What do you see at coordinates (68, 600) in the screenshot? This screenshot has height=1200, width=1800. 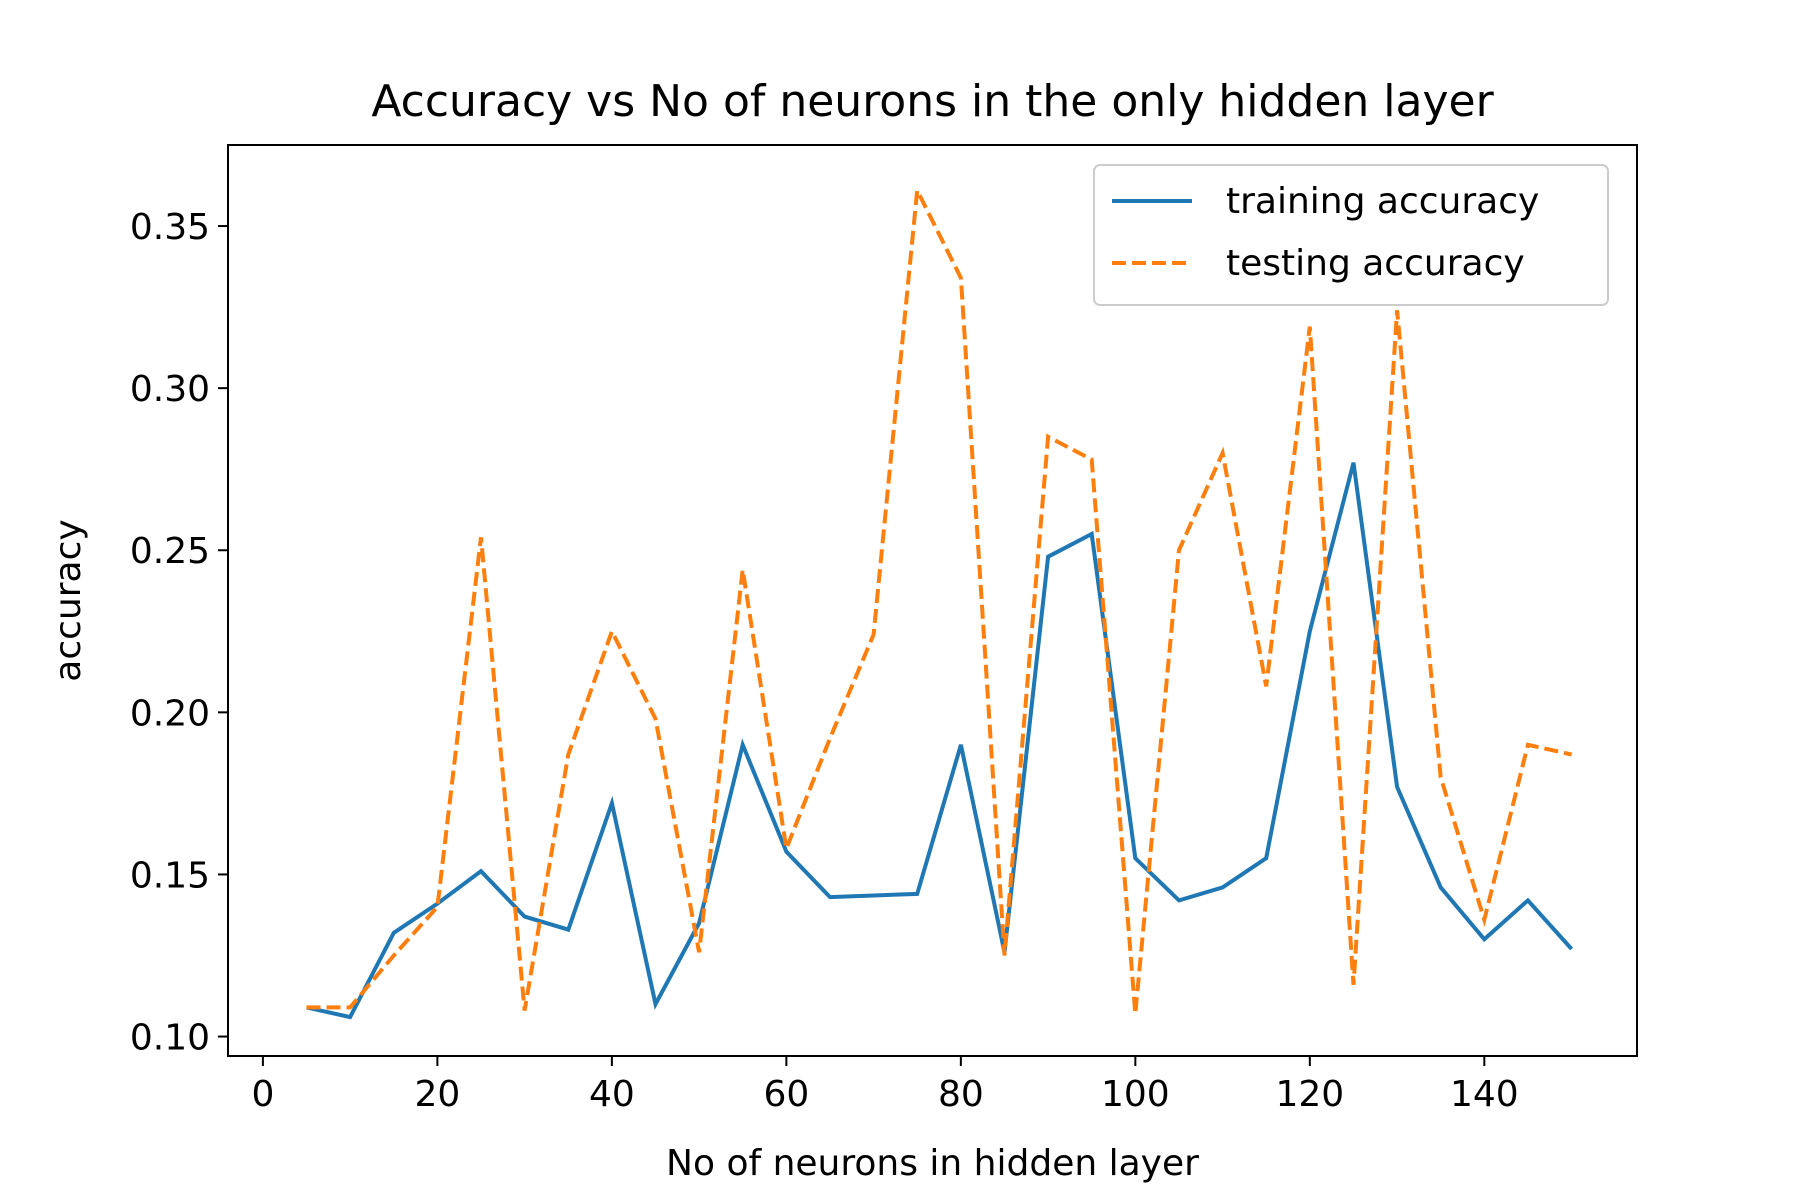 I see `y-axis-label: accuracy` at bounding box center [68, 600].